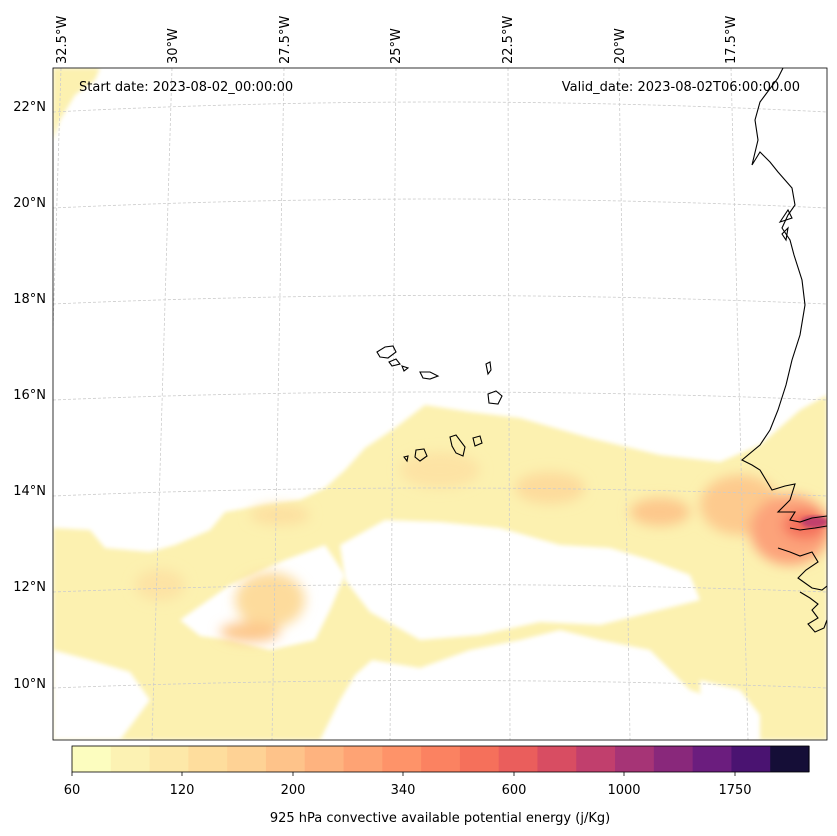 The width and height of the screenshot is (837, 836). What do you see at coordinates (101, 695) in the screenshot?
I see `gap-southwest` at bounding box center [101, 695].